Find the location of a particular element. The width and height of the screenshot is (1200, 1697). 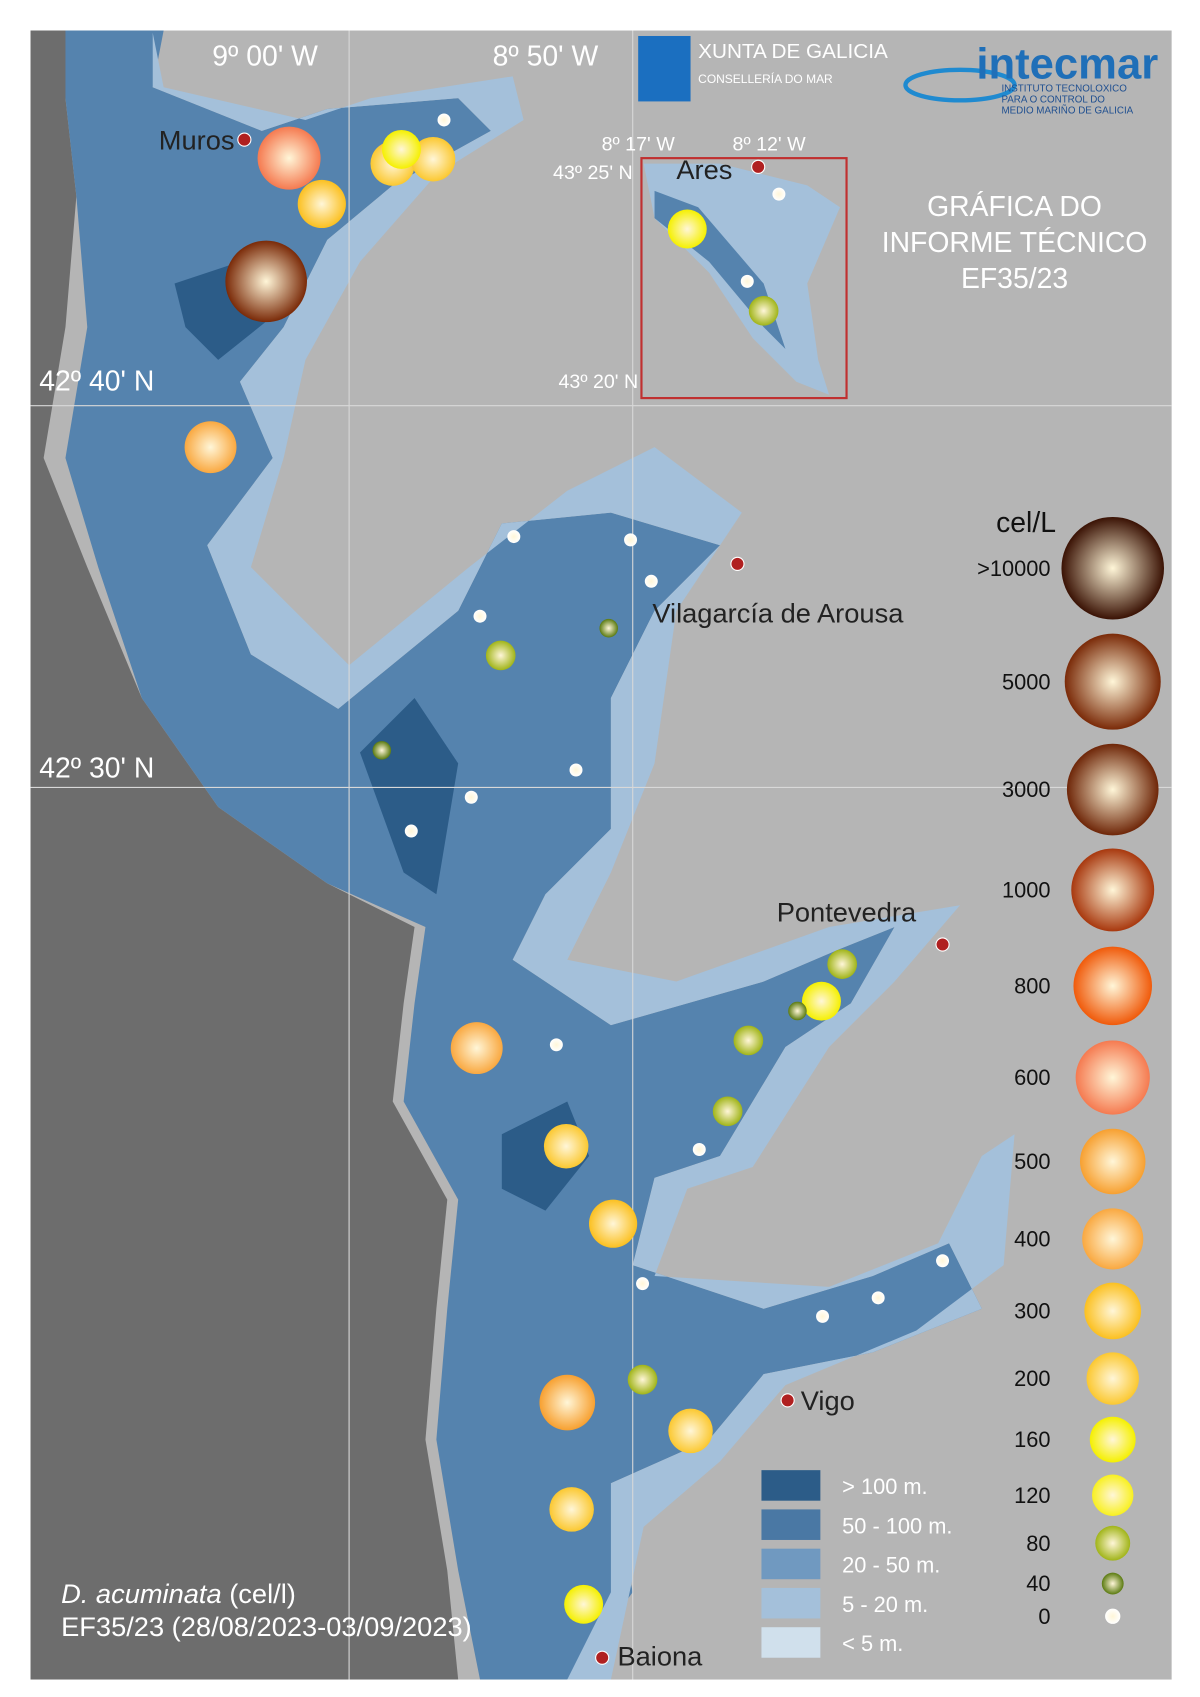

legend-label: 5000 is located at coordinates (1026, 681).